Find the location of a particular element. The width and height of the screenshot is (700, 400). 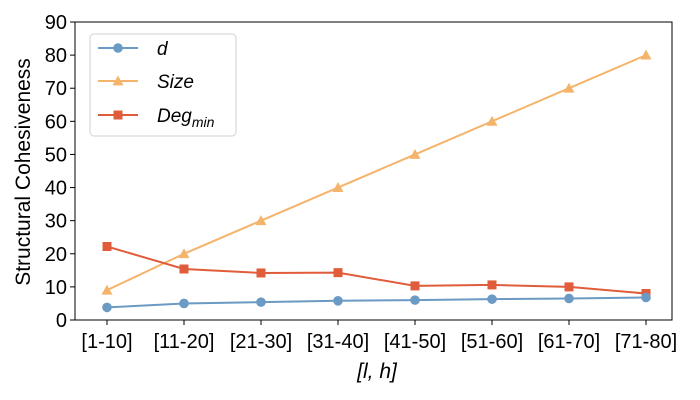

y-tick-label: 70 is located at coordinates (56, 89).